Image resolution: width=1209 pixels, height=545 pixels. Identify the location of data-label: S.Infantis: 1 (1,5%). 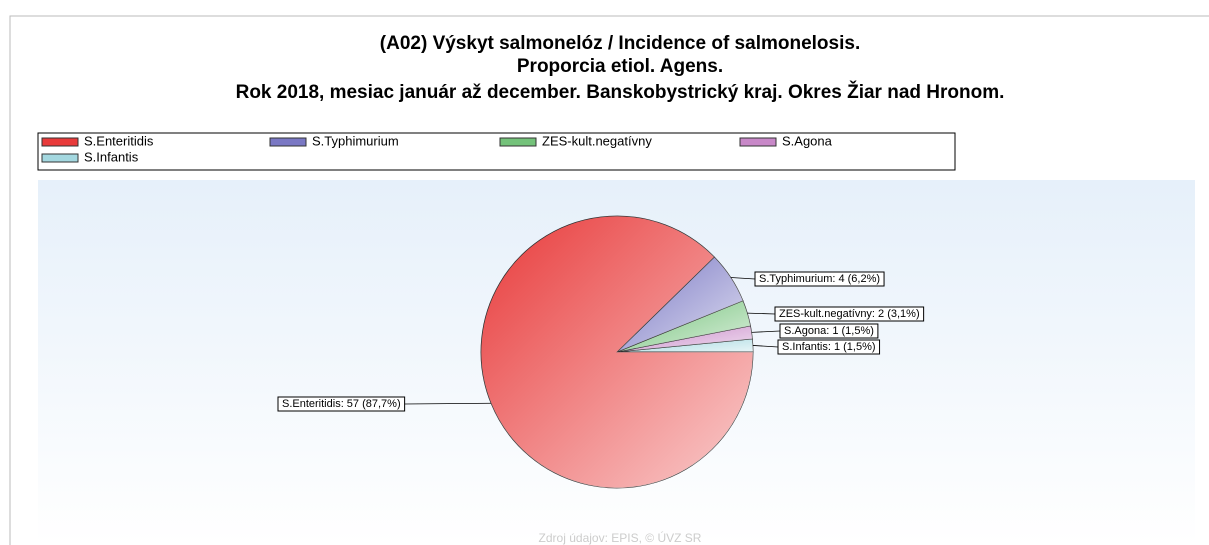
(829, 347).